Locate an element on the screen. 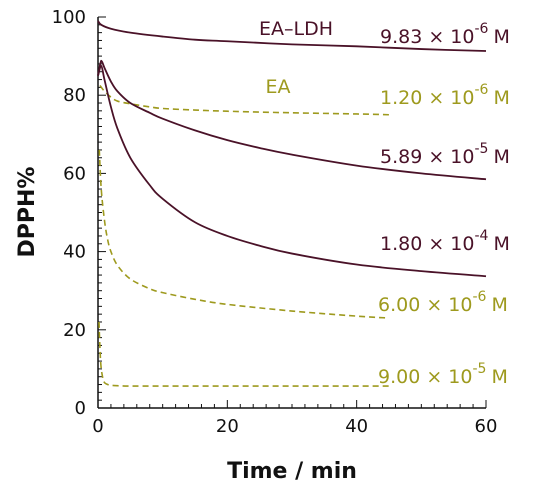 The height and width of the screenshot is (501, 550). y-tick-label: 40 is located at coordinates (74, 252).